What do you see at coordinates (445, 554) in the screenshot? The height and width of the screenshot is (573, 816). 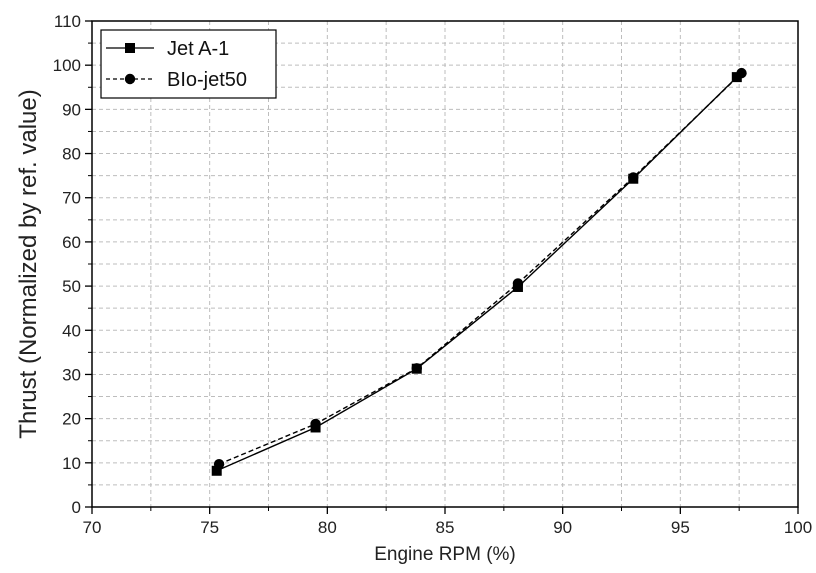 I see `x-axis-title: Engine RPM (%)` at bounding box center [445, 554].